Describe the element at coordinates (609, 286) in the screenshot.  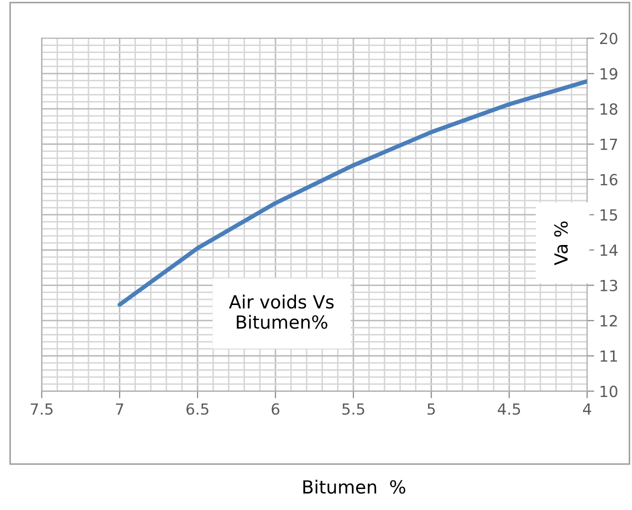
I see `y-tick-label: 13` at that location.